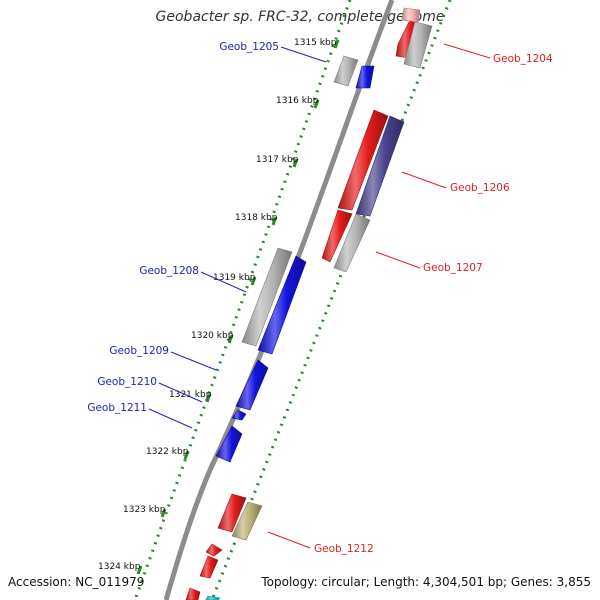  I want to click on gene-label: Geob_1207, so click(453, 268).